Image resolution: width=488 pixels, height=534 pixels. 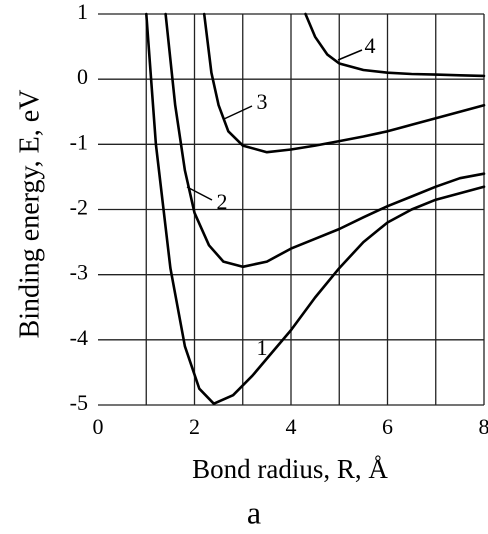 I want to click on x-tick-label: 2, so click(x=194, y=426).